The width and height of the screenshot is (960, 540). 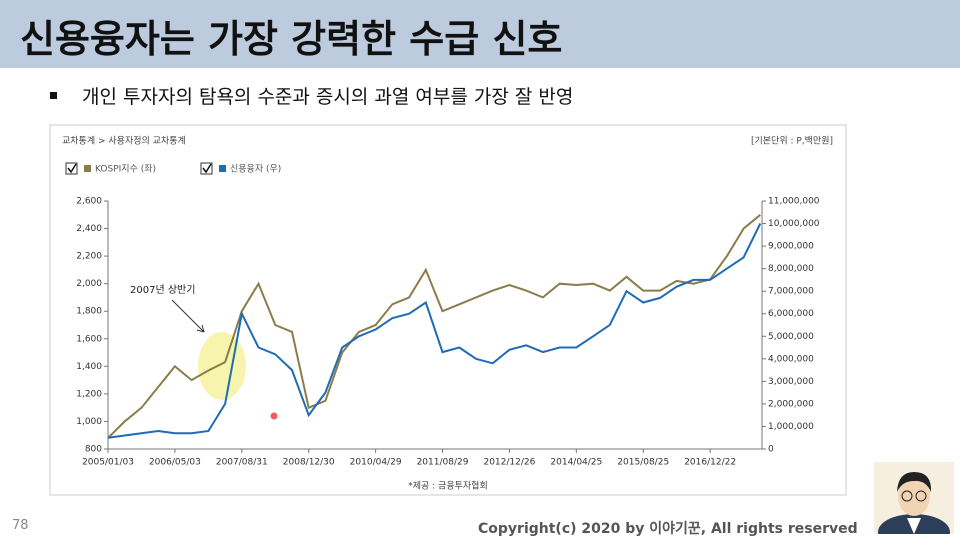 I want to click on yticks-label: 1,400, so click(x=89, y=367).